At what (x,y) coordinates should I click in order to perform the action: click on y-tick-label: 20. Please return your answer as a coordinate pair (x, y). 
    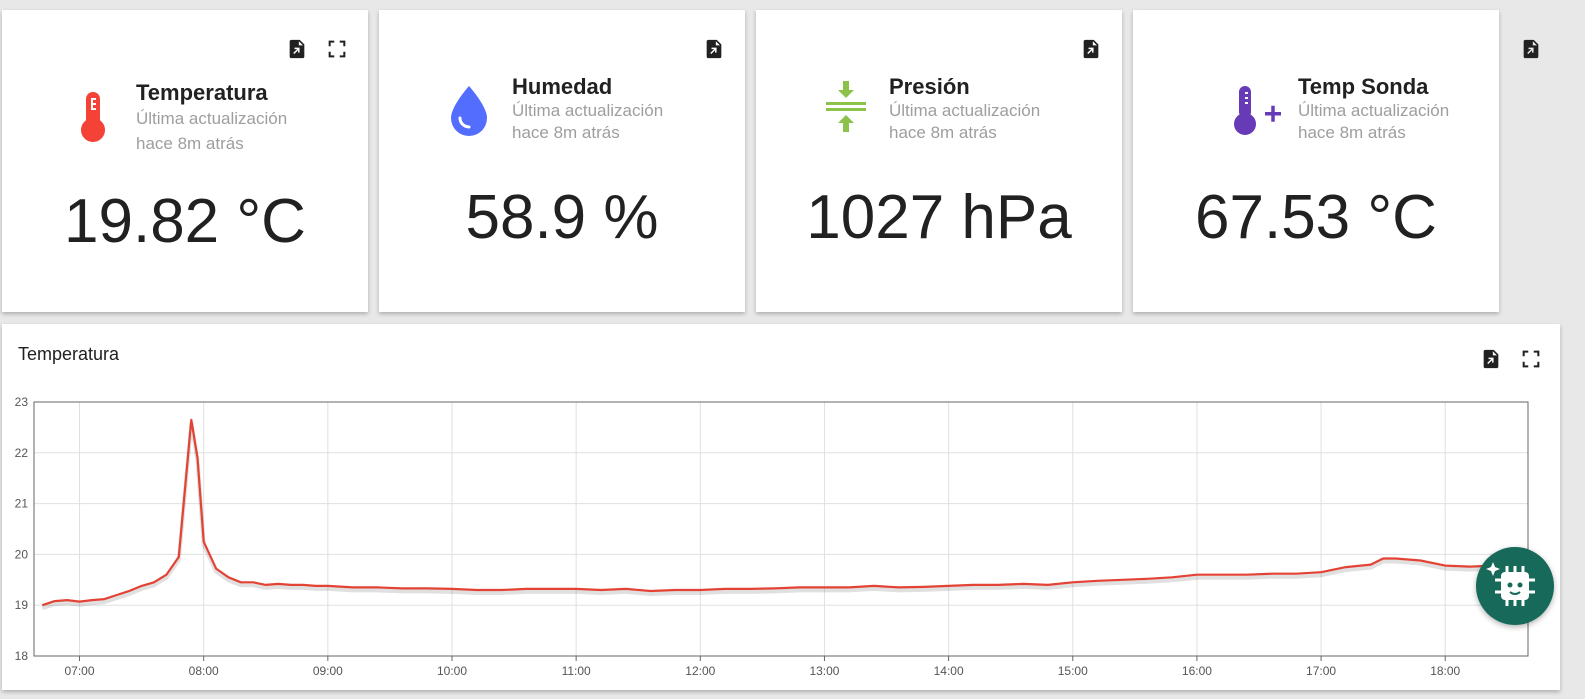
    Looking at the image, I should click on (22, 554).